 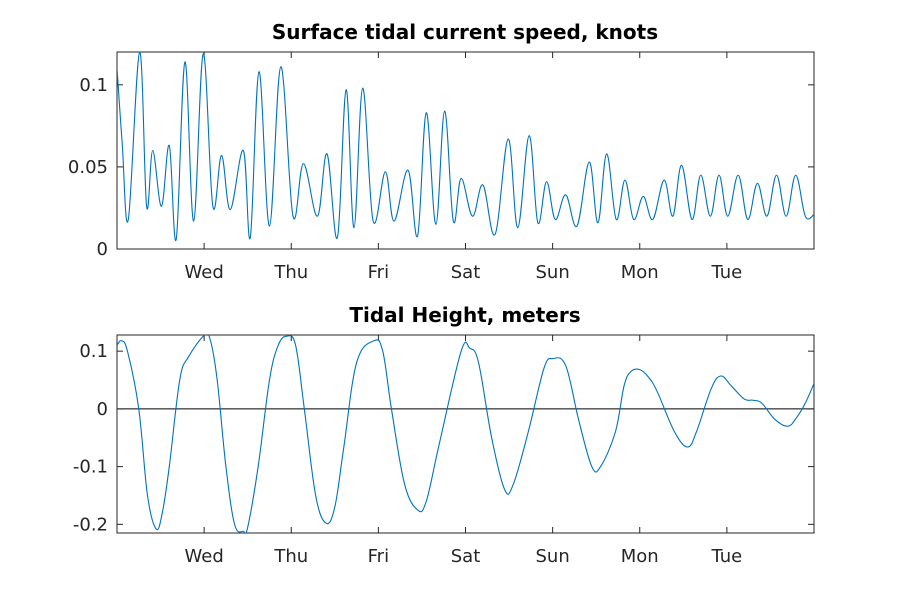 What do you see at coordinates (102, 249) in the screenshot?
I see `speed-ytick-label: 0` at bounding box center [102, 249].